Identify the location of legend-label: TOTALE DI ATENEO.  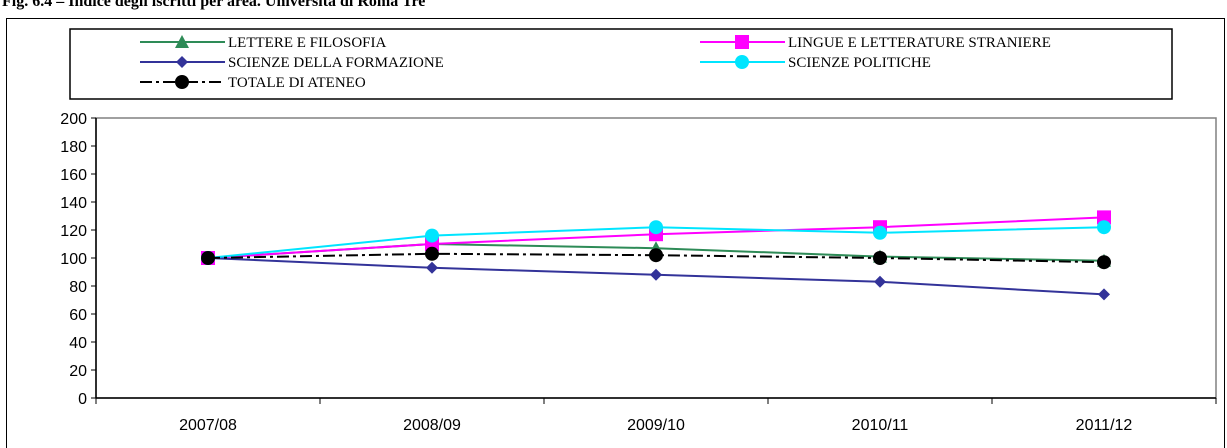
(297, 83).